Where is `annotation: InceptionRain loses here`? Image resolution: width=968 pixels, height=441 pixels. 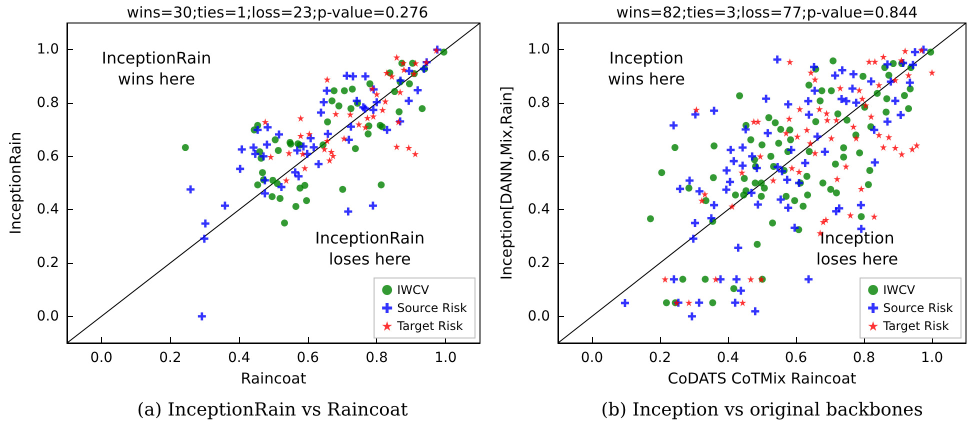
annotation: InceptionRain loses here is located at coordinates (370, 248).